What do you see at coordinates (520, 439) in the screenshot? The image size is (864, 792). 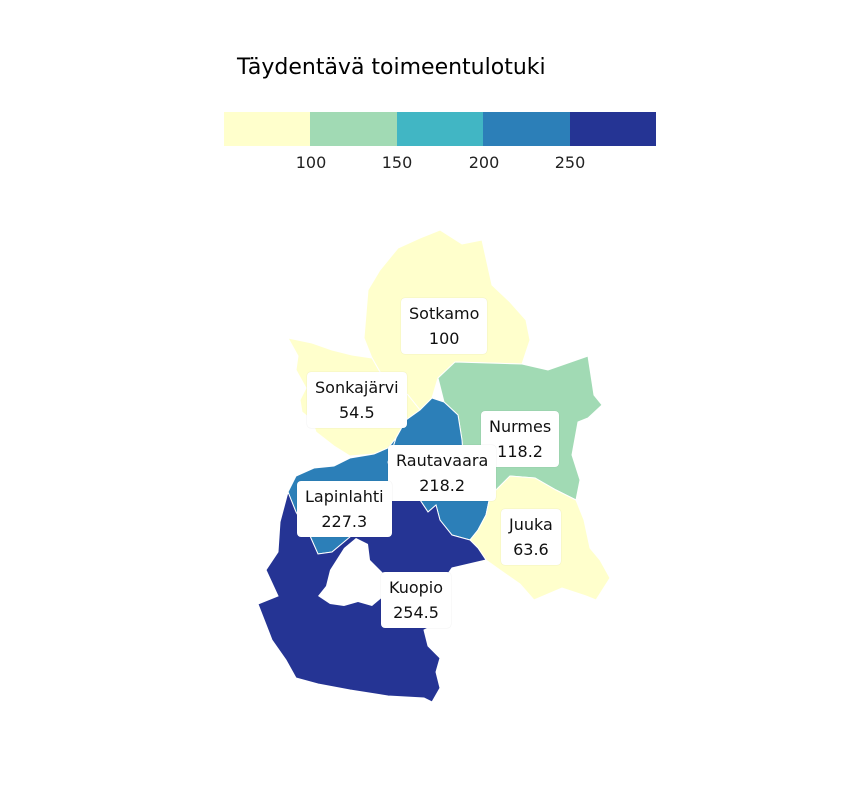 I see `label-nurmes: Nurmes 118.2` at bounding box center [520, 439].